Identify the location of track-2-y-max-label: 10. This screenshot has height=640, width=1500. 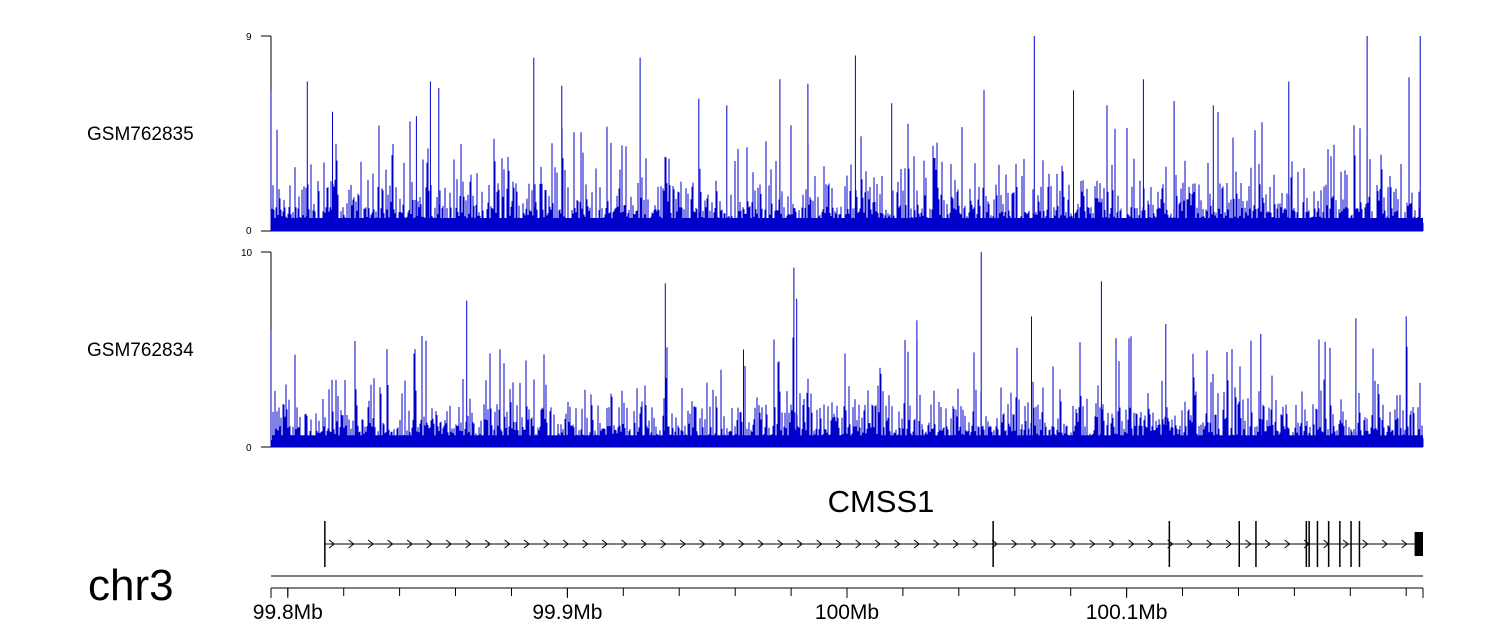
(247, 253).